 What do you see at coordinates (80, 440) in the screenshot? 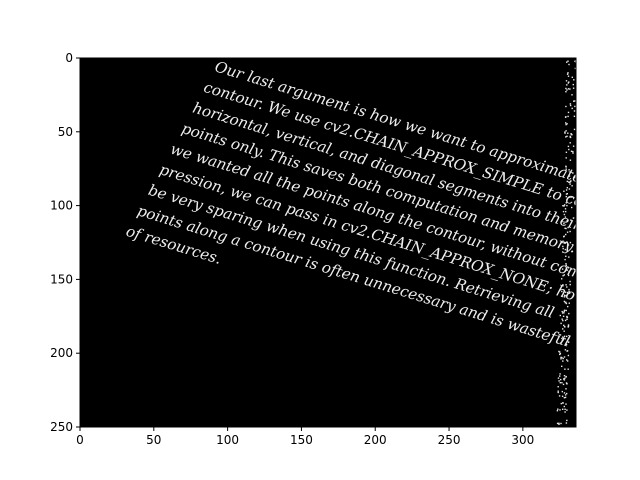
I see `x-tick-label: 0` at bounding box center [80, 440].